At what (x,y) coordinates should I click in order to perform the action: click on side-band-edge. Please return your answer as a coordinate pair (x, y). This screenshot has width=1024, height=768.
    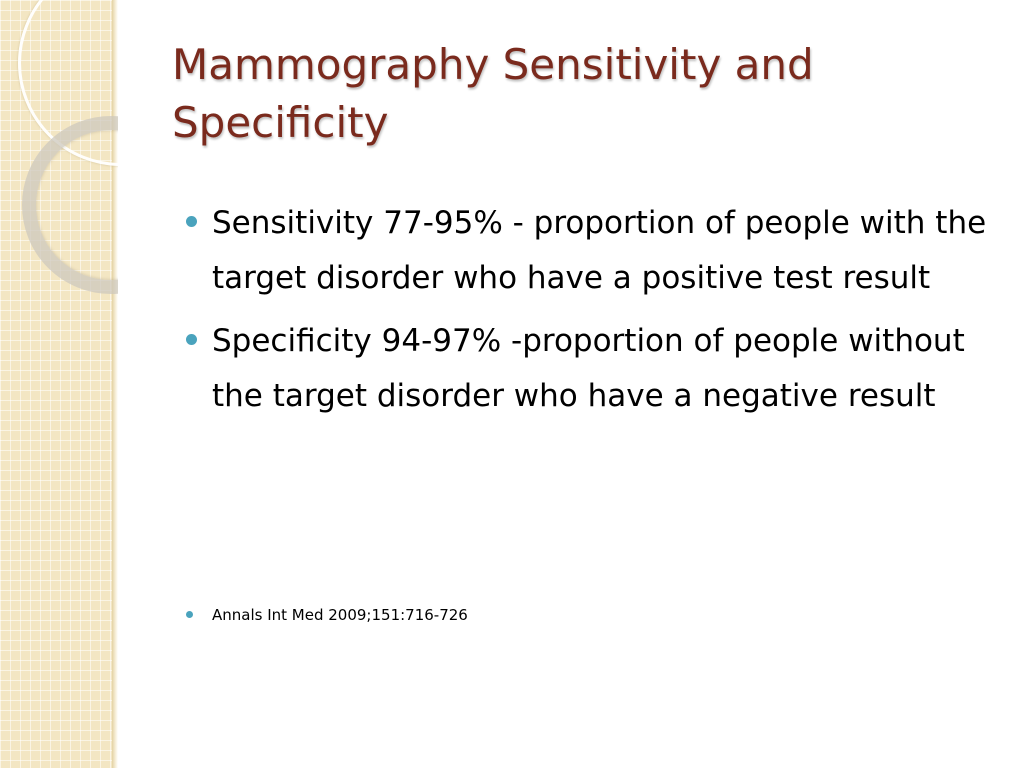
    Looking at the image, I should click on (115, 384).